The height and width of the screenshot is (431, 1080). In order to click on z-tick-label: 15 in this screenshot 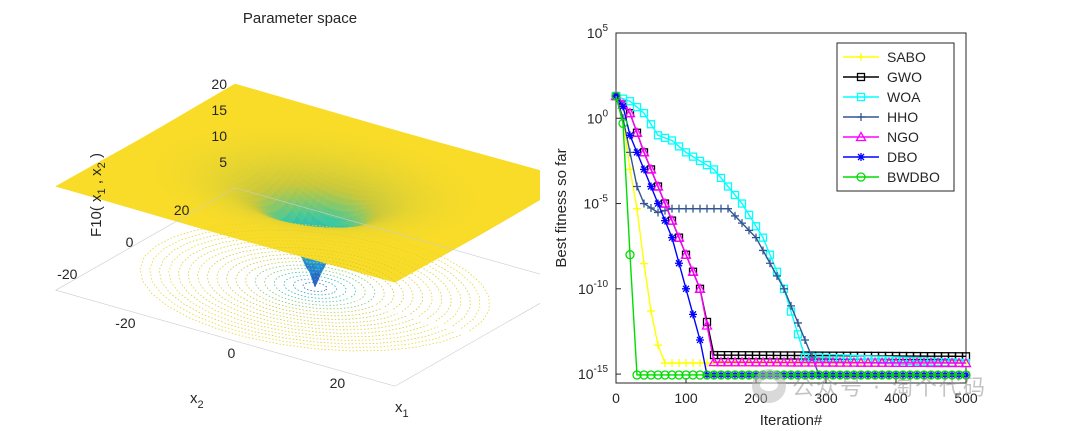, I will do `click(219, 110)`.